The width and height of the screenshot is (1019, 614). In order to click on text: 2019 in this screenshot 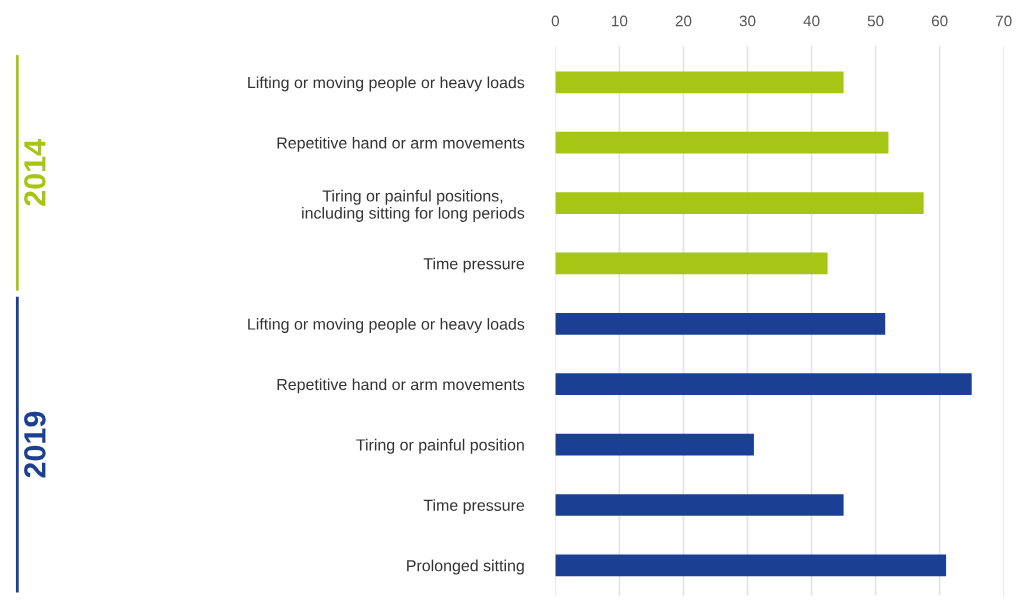, I will do `click(35, 444)`.